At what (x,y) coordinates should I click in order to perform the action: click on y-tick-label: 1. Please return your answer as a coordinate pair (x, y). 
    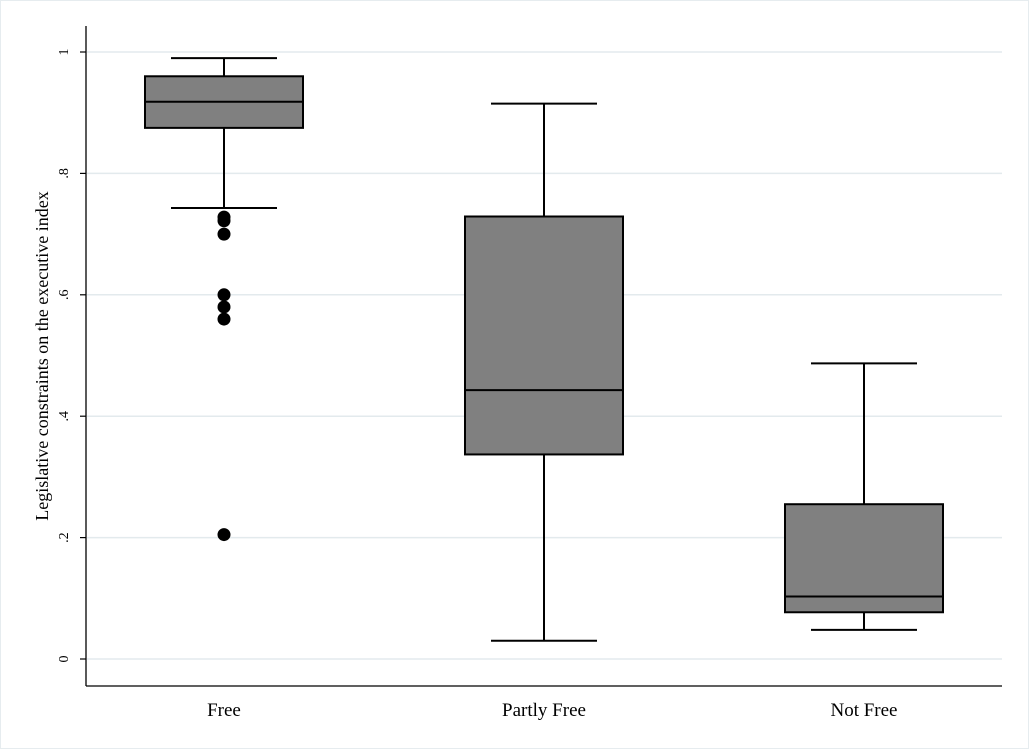
    Looking at the image, I should click on (64, 52).